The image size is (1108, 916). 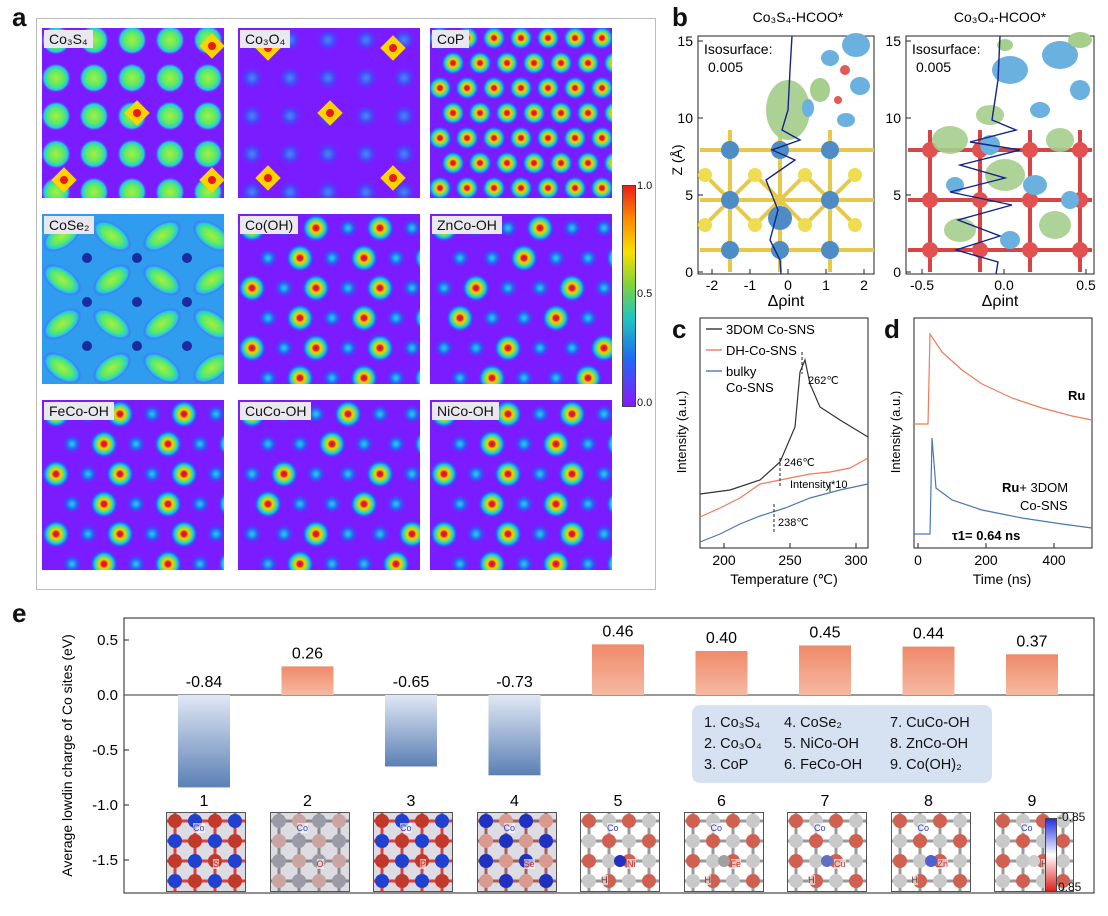 I want to click on panel-d-ylabel: Intensity (a.u.), so click(x=895, y=432).